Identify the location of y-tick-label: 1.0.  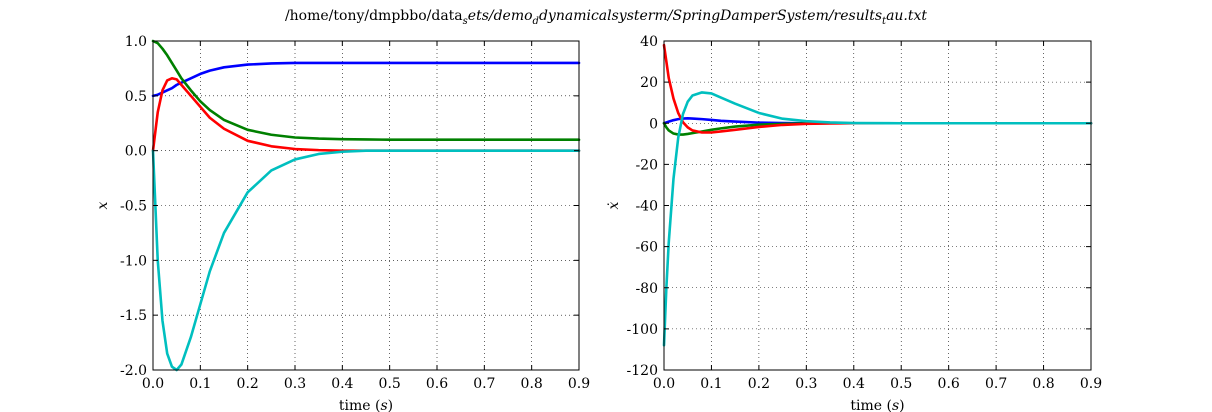
(136, 42).